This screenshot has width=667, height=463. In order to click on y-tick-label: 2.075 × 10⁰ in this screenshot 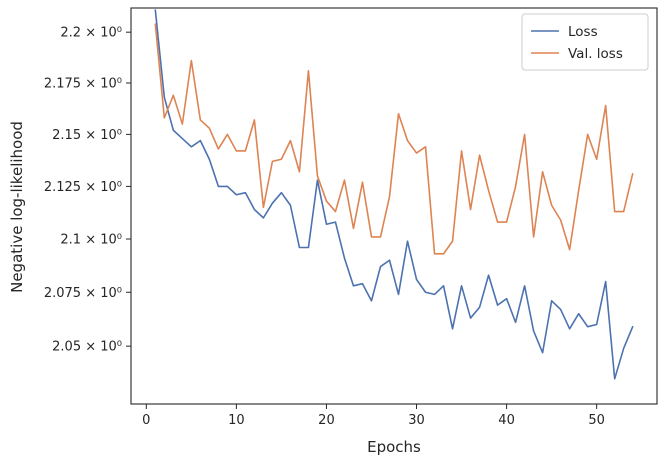, I will do `click(83, 293)`.